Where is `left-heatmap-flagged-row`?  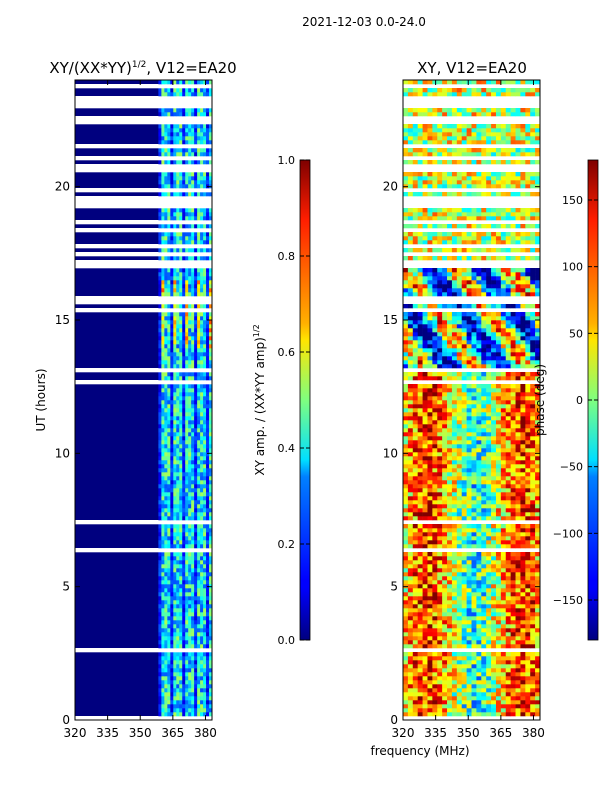 left-heatmap-flagged-row is located at coordinates (143, 522).